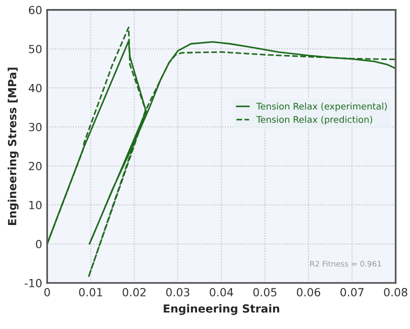  I want to click on x-tick-label: 0.08, so click(396, 292).